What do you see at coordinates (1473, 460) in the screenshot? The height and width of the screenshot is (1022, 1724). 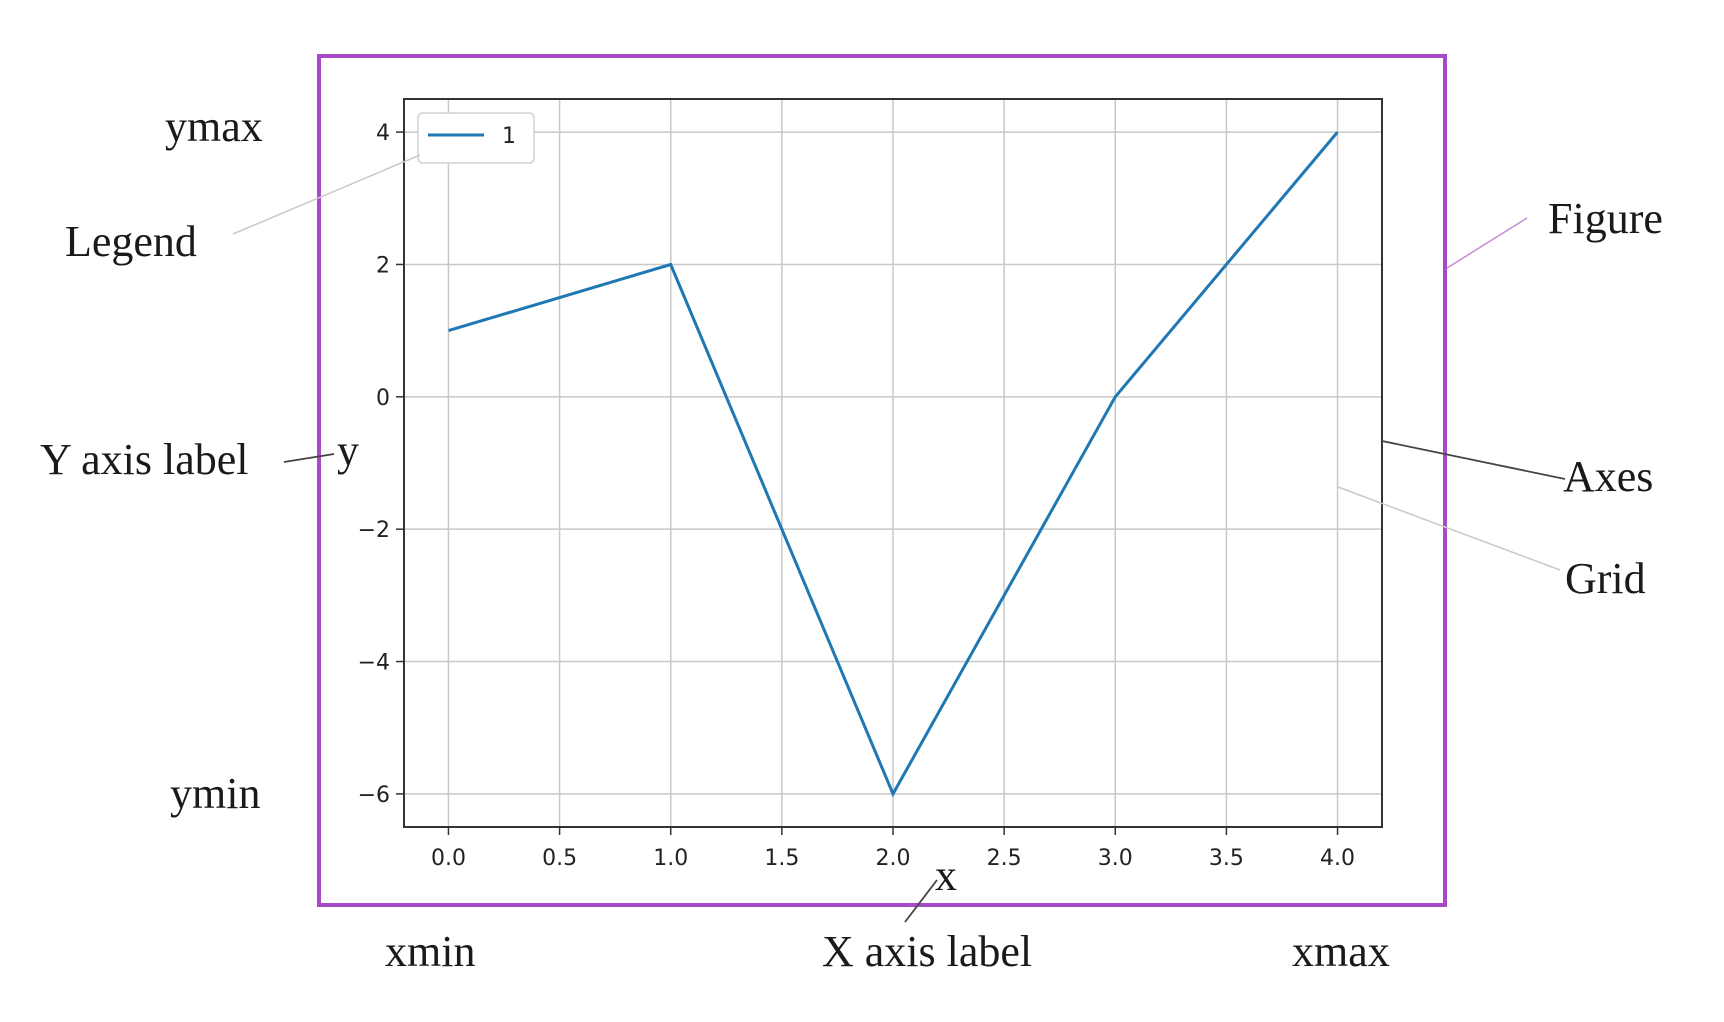 I see `axes-leader` at bounding box center [1473, 460].